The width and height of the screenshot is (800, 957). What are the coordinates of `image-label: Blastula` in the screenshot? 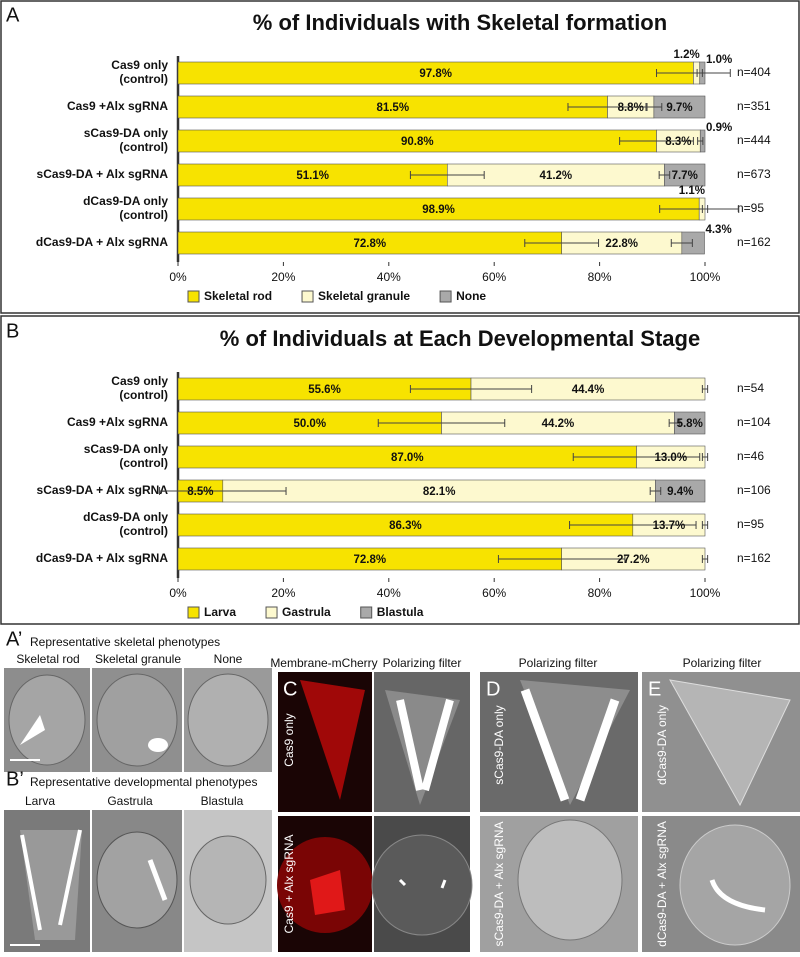 It's located at (222, 801).